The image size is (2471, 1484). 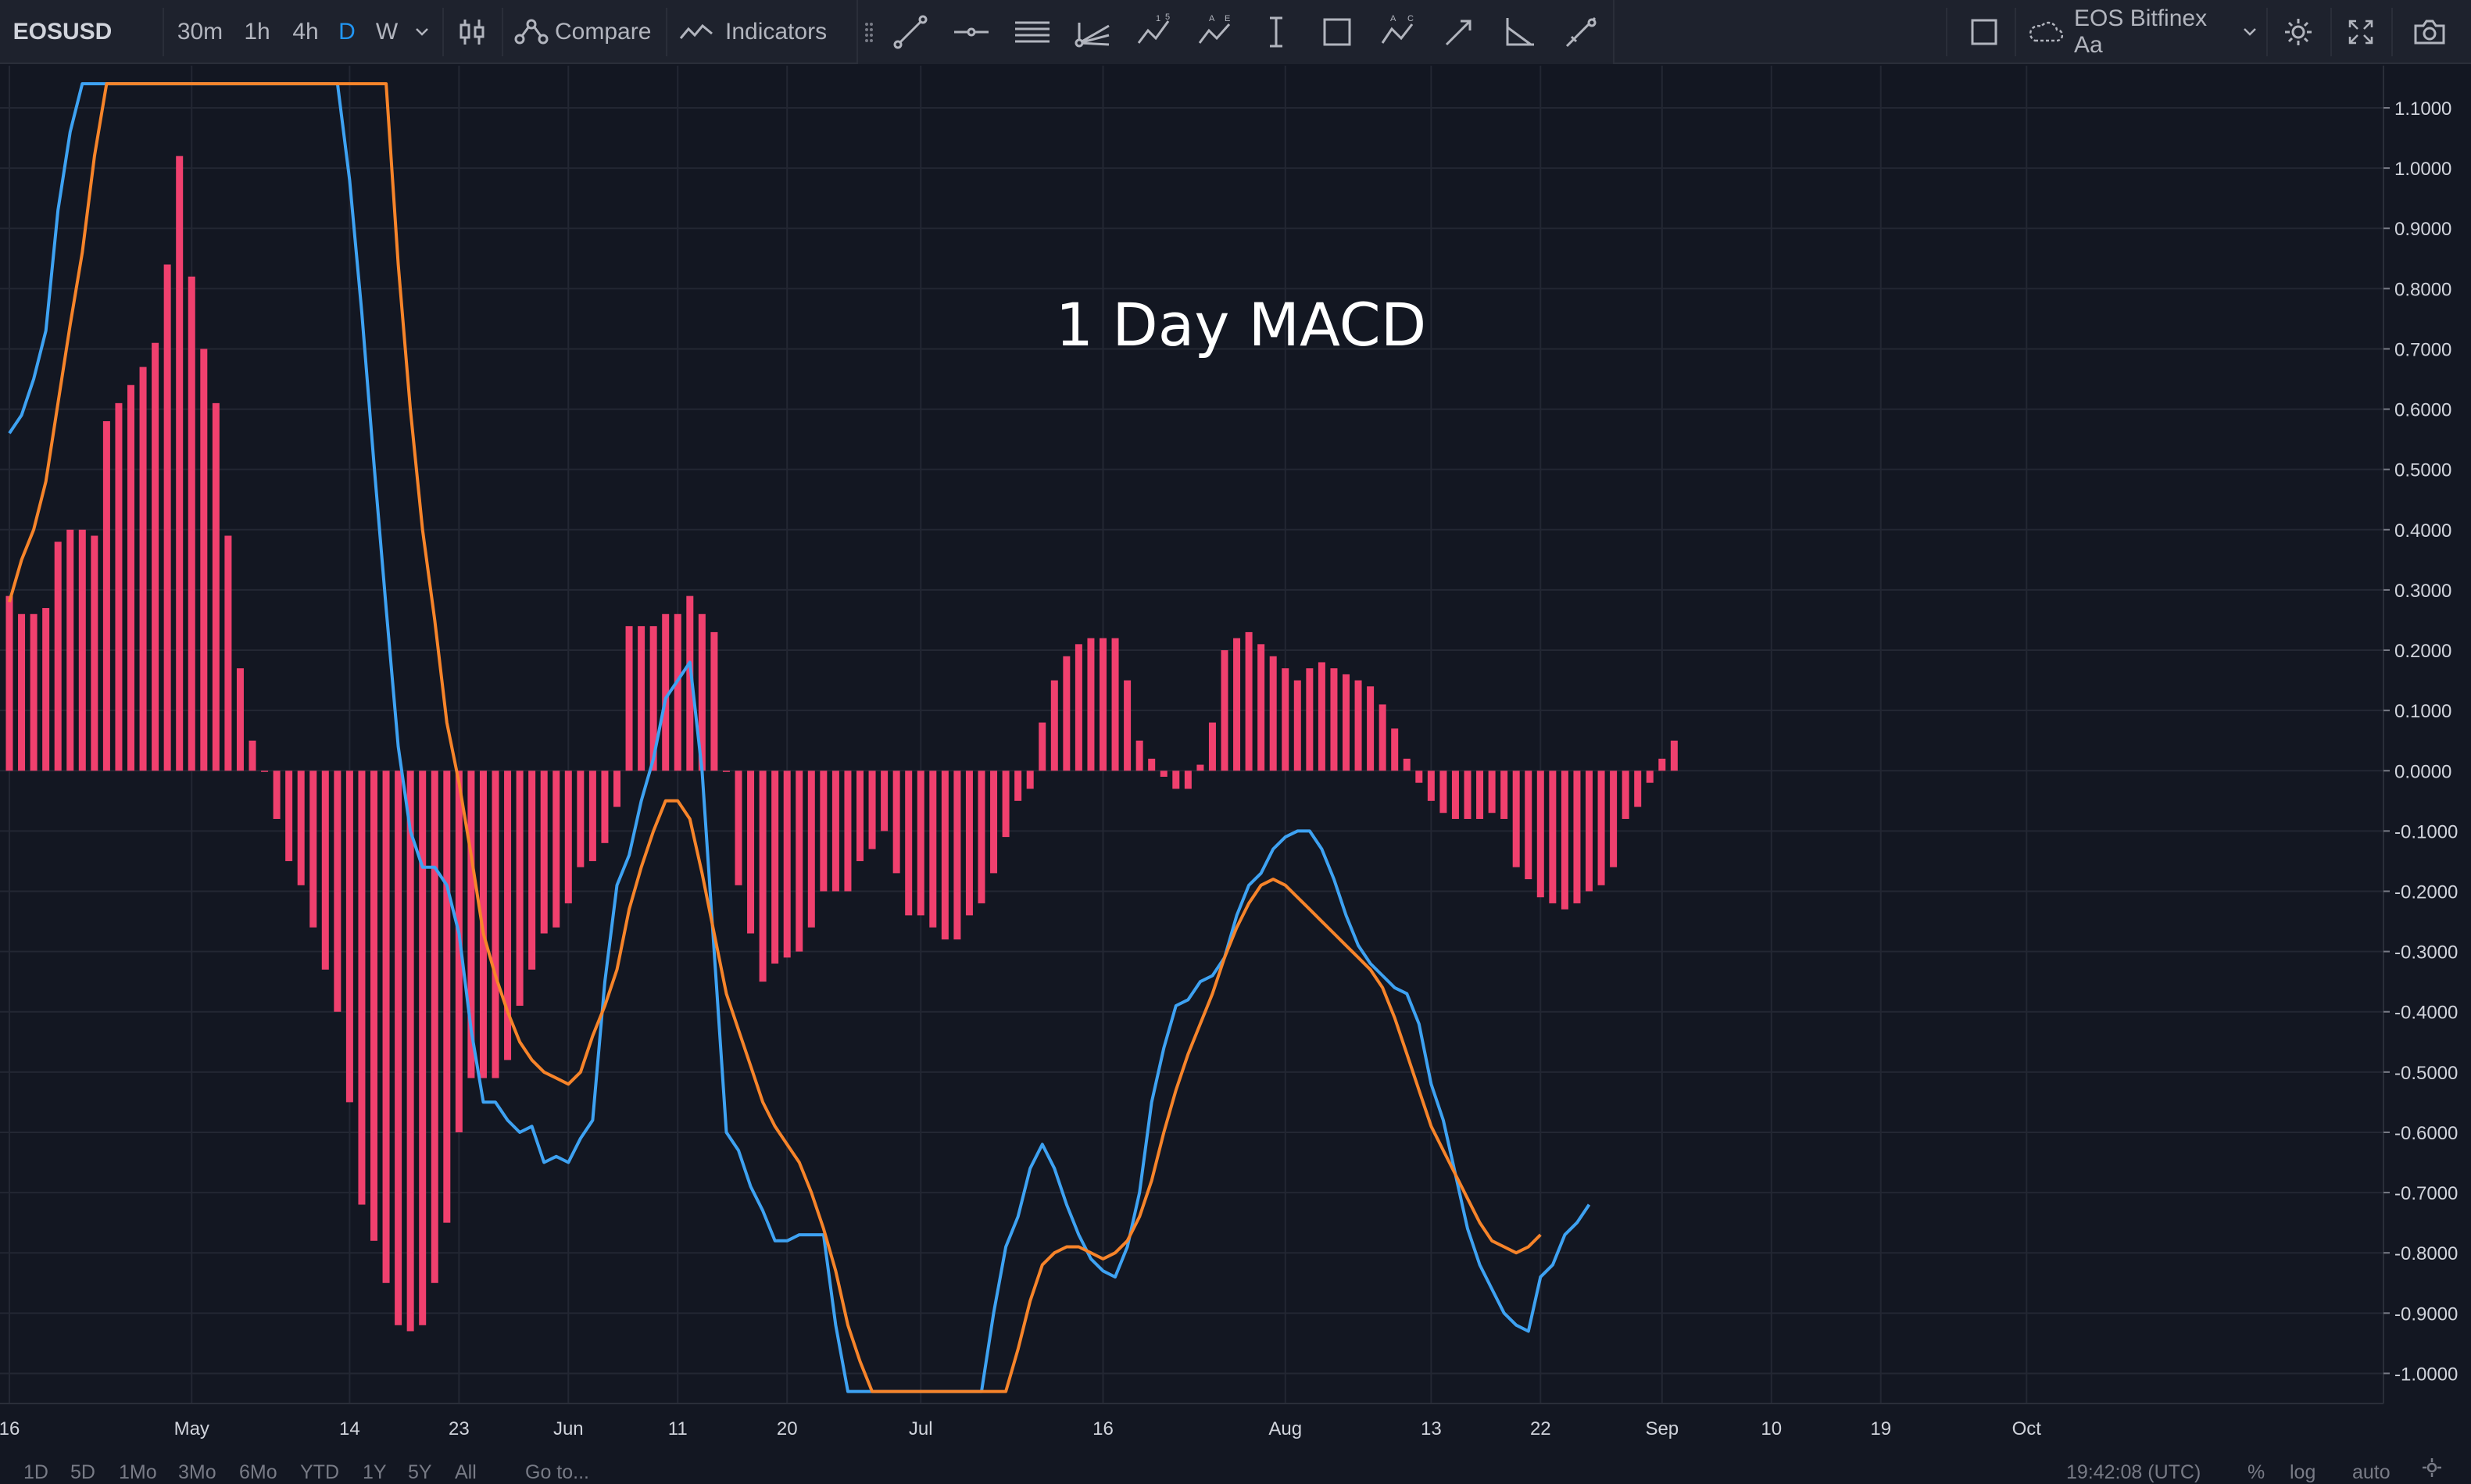 I want to click on grip-icon, so click(x=869, y=32).